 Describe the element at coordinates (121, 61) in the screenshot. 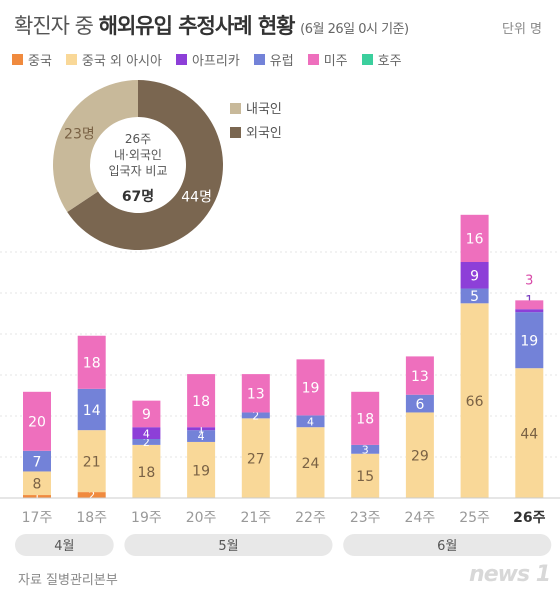

I see `legend-label: 중국 외 아시아` at that location.